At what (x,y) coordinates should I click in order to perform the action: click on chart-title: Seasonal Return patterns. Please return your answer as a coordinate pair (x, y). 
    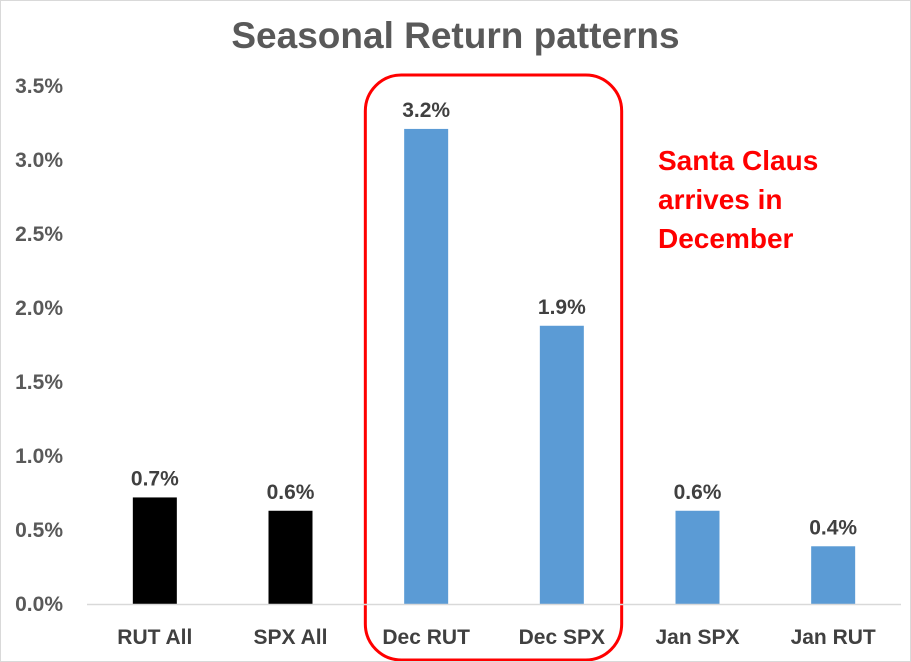
    Looking at the image, I should click on (455, 35).